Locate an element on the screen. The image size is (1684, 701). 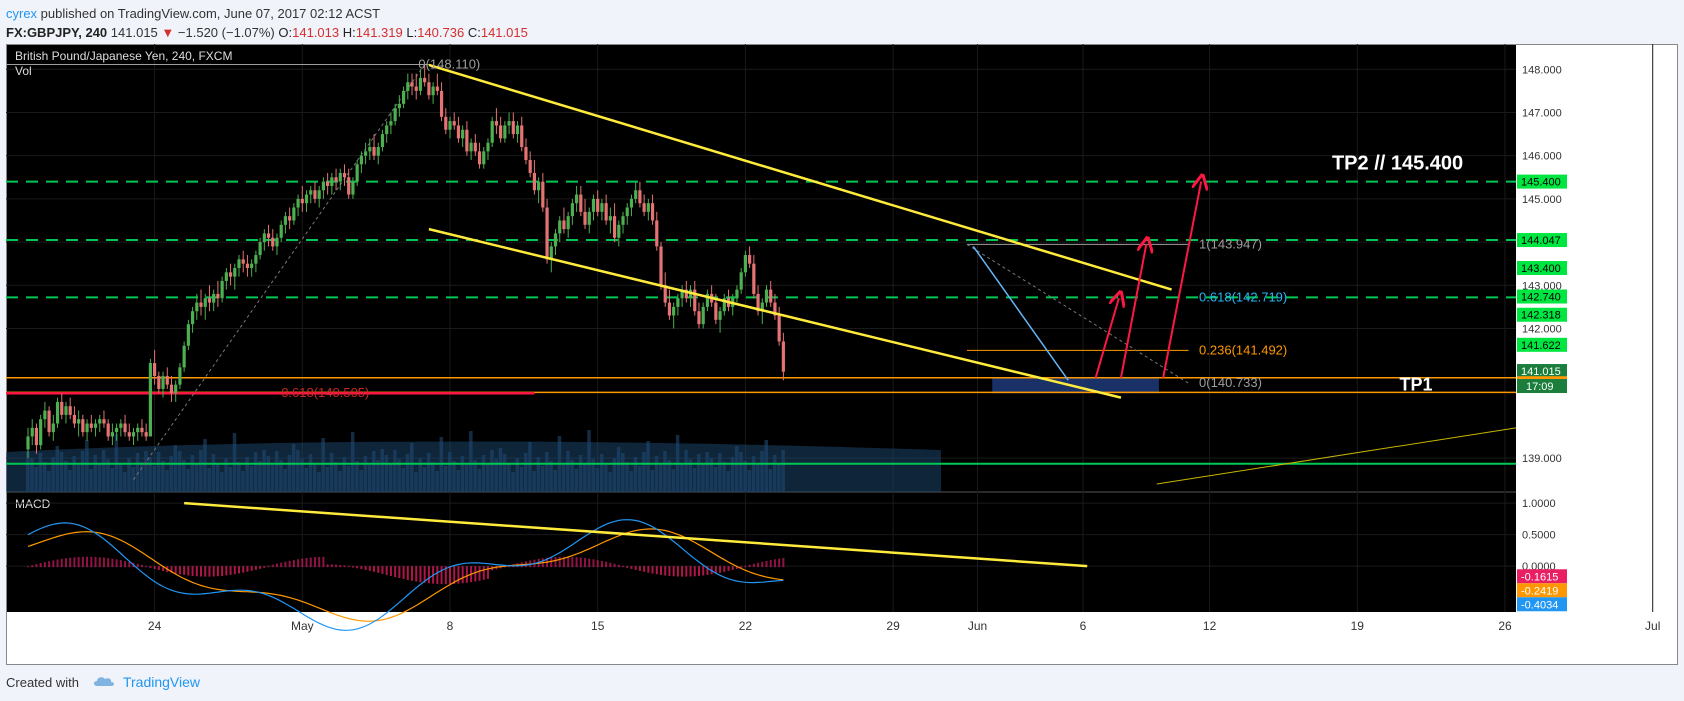
countdown-text: 17:09 is located at coordinates (1540, 387).